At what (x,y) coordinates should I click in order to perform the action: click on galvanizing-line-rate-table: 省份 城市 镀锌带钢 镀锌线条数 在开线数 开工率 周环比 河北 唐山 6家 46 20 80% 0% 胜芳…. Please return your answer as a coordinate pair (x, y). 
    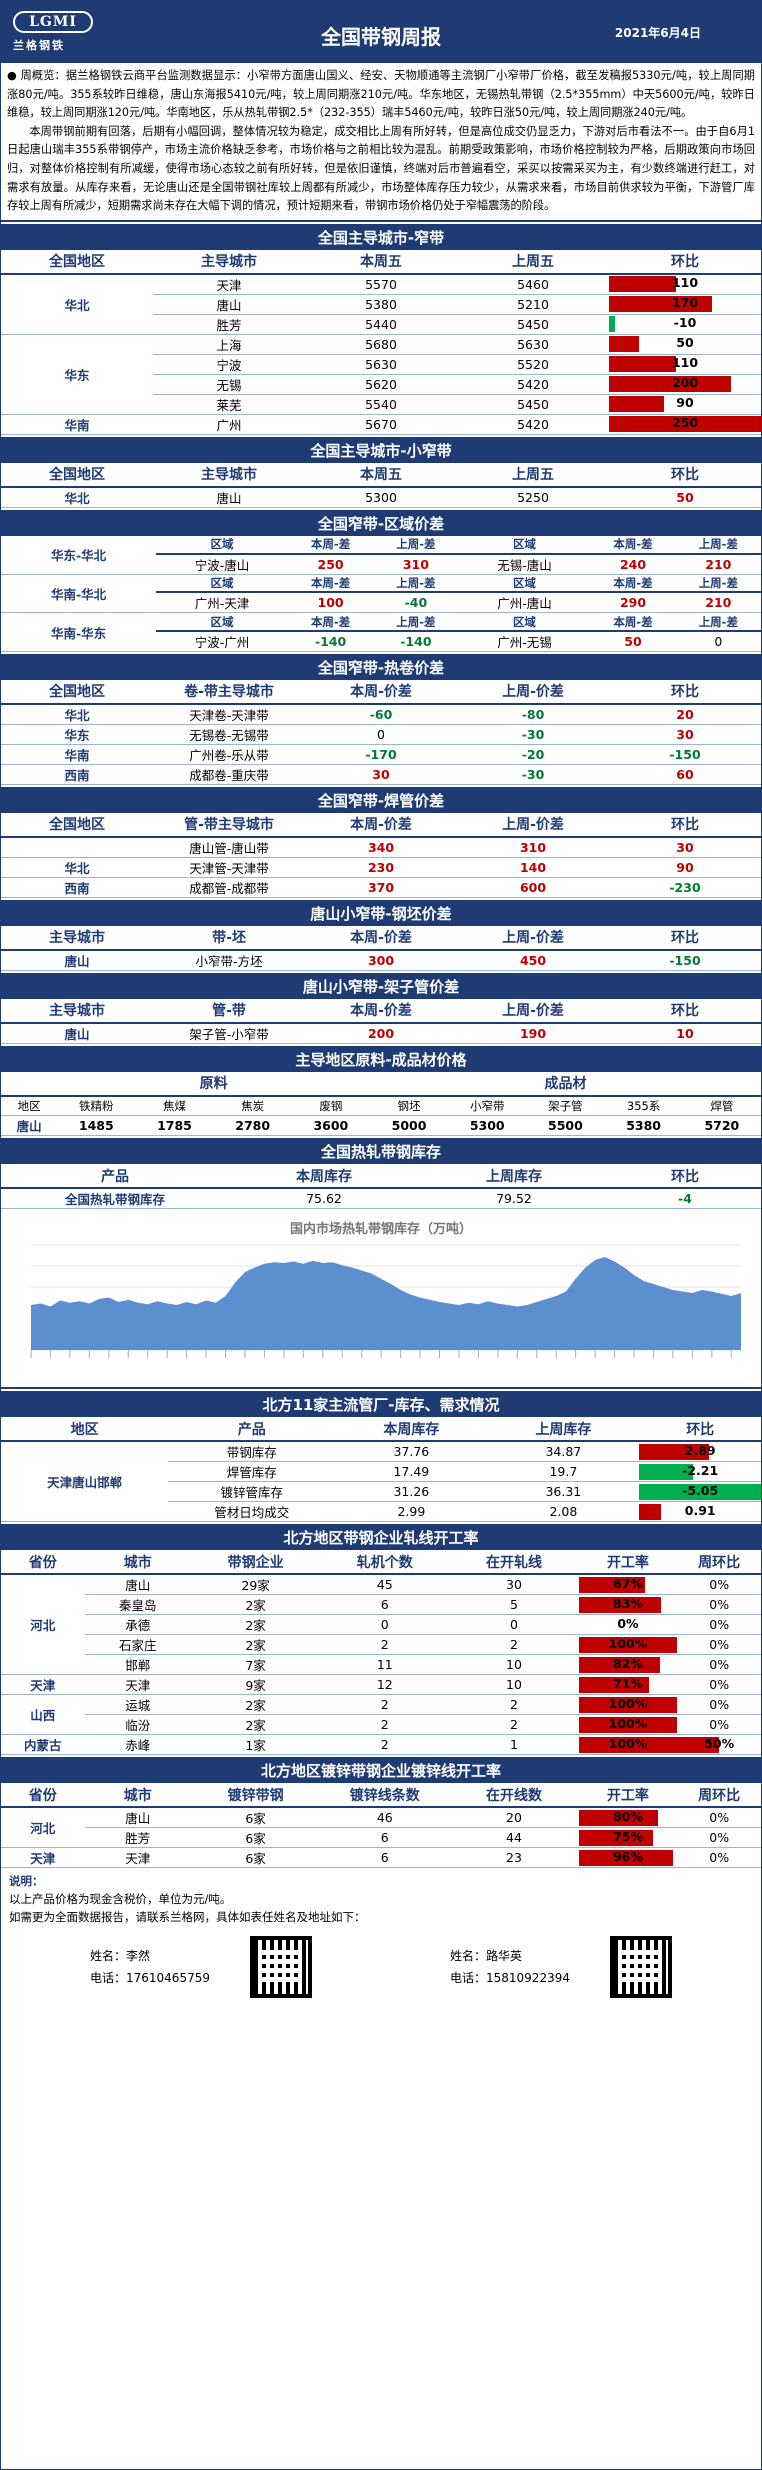
    Looking at the image, I should click on (381, 1826).